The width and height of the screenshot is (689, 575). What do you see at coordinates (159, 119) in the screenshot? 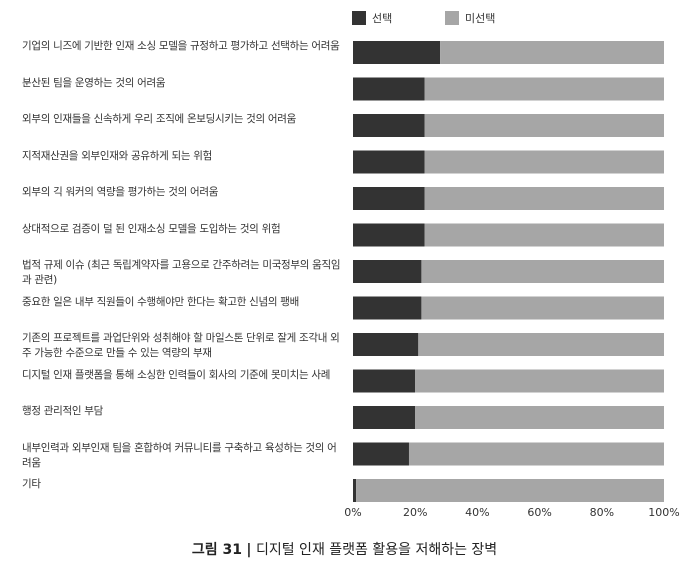
I see `category-label-2: 외부의 인재들을 신속하게 우리 조직에 온보딩시키는 것의 어려움` at bounding box center [159, 119].